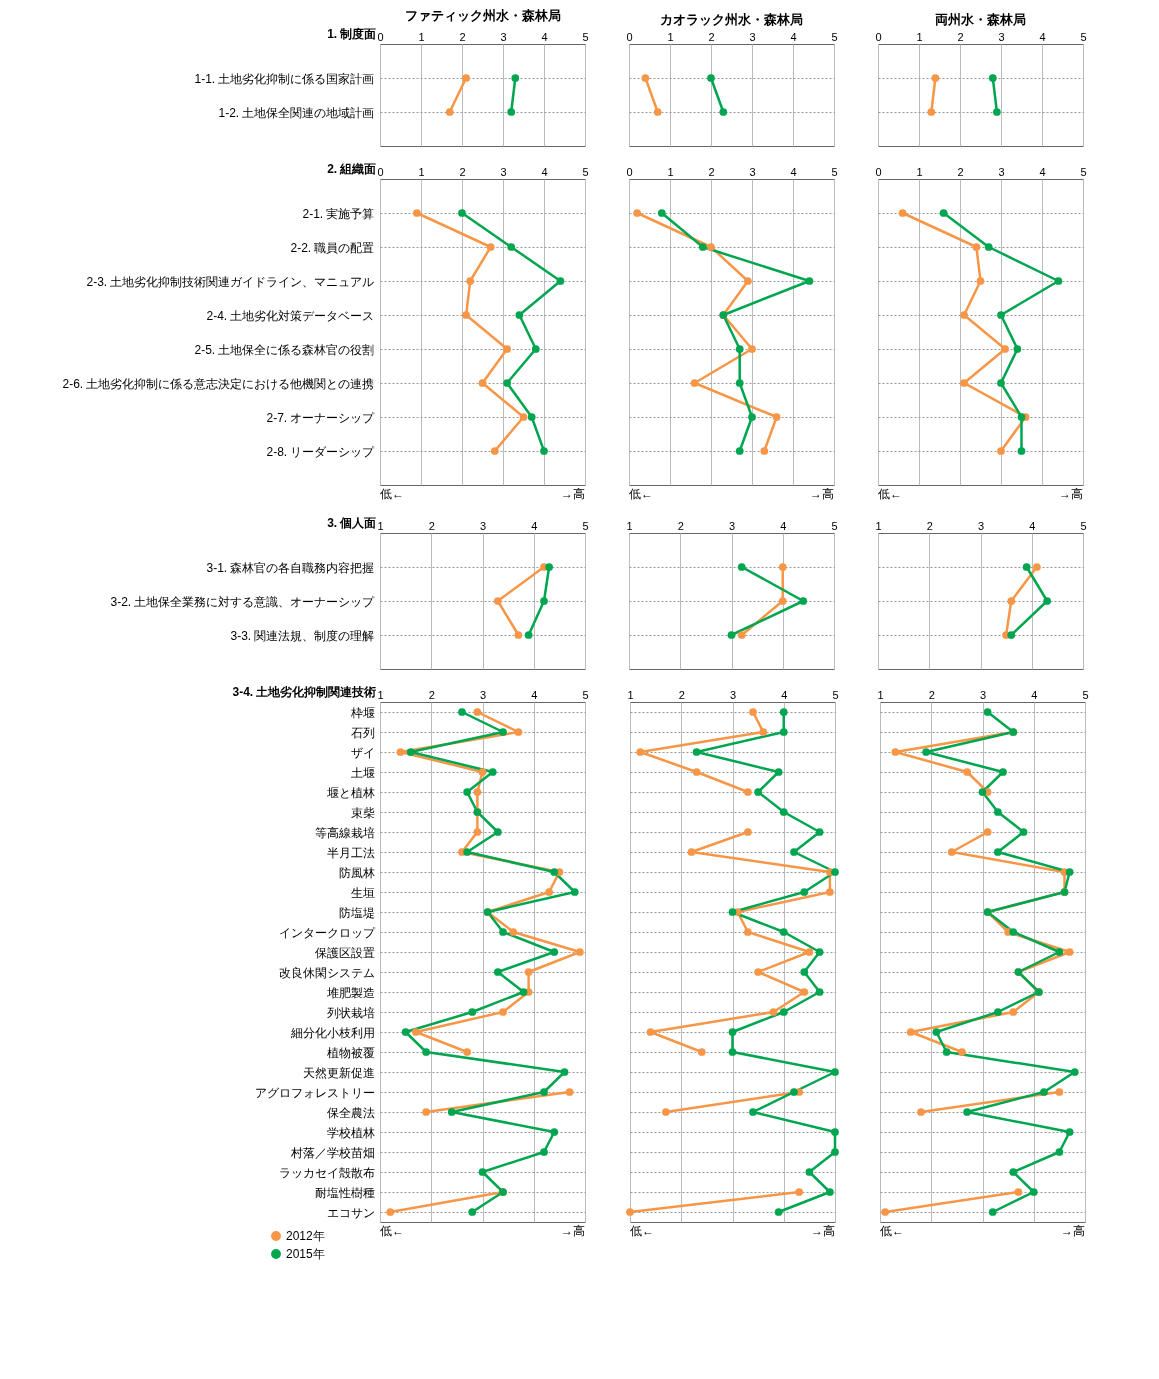  I want to click on y-tick-label: 2-4. 土地劣化対策データベース, so click(290, 315).